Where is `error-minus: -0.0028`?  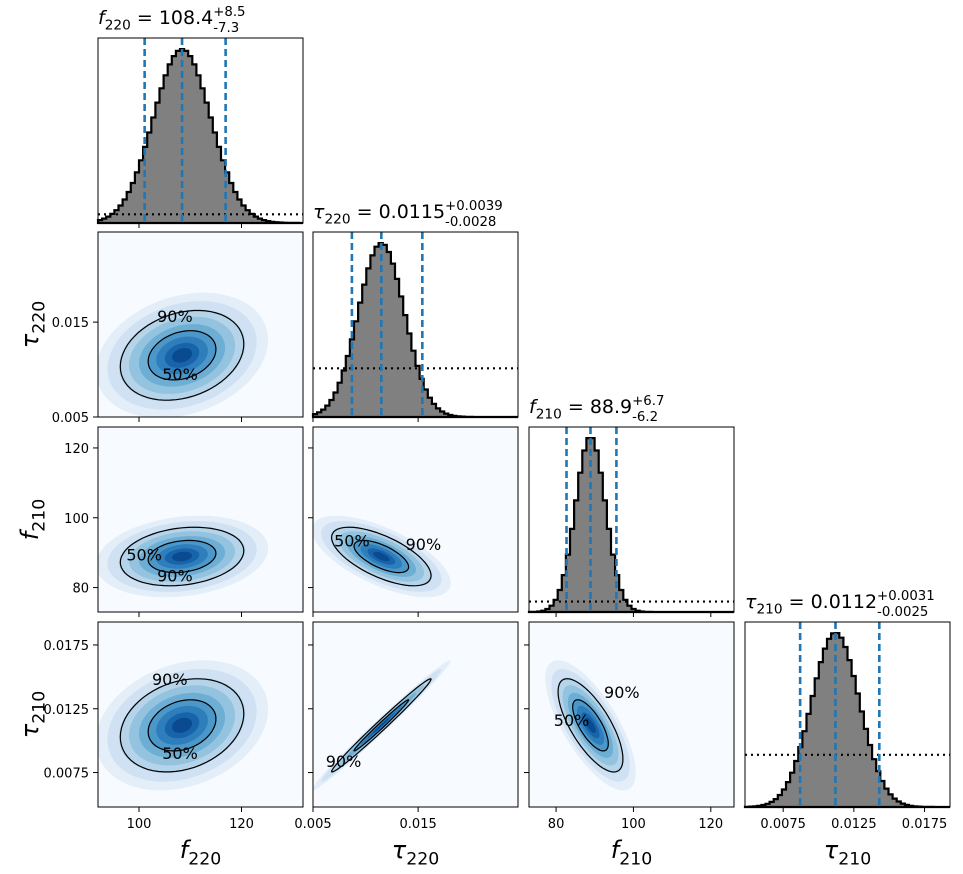 error-minus: -0.0028 is located at coordinates (470, 222).